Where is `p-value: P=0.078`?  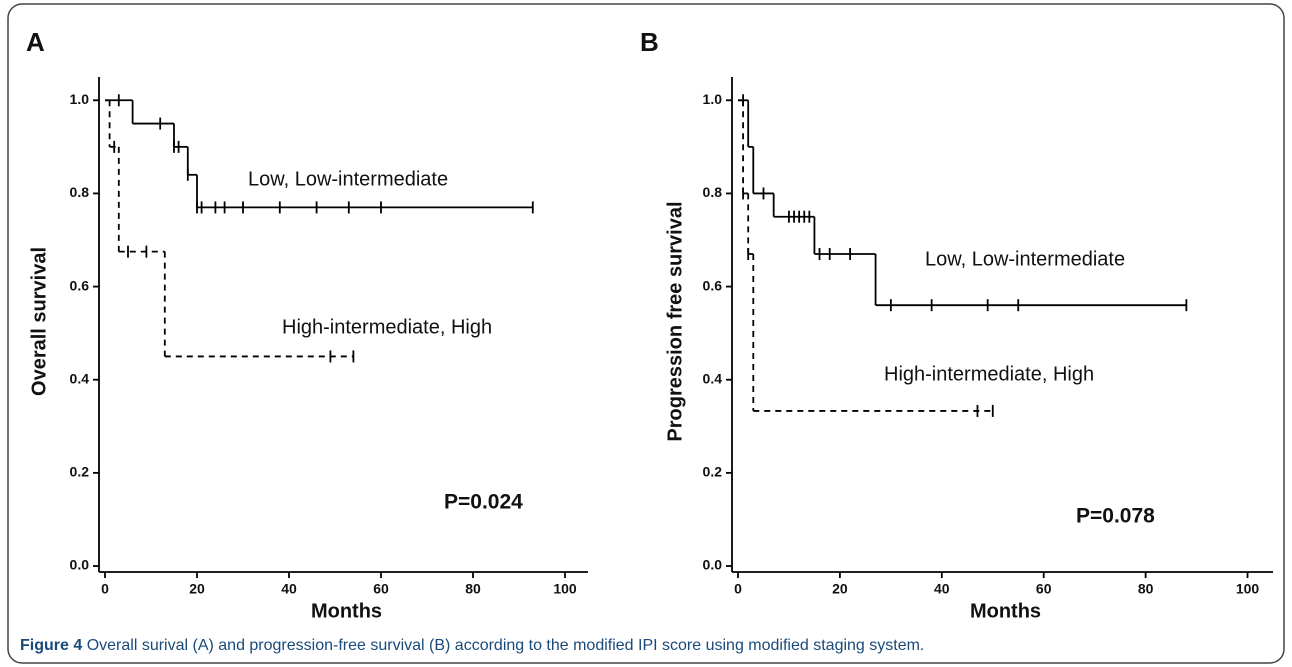
p-value: P=0.078 is located at coordinates (1115, 516).